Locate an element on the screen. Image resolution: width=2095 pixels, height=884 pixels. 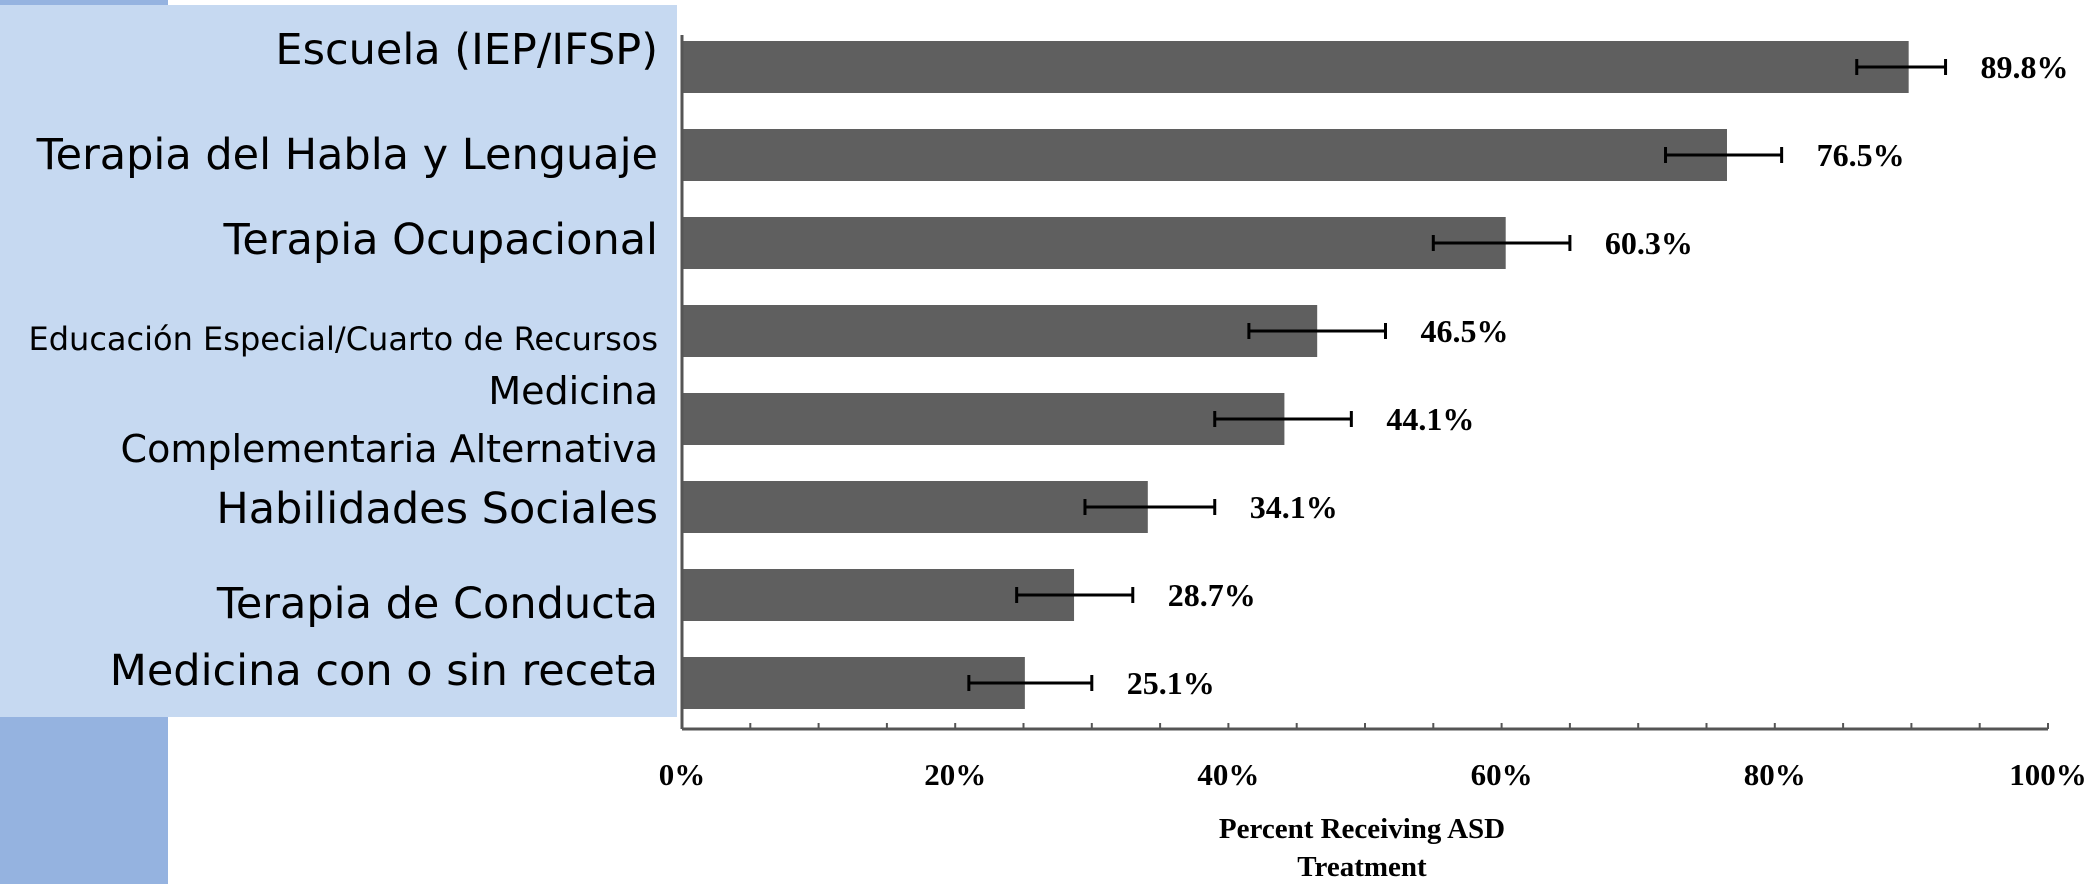
value-label: 28.7% is located at coordinates (1212, 595).